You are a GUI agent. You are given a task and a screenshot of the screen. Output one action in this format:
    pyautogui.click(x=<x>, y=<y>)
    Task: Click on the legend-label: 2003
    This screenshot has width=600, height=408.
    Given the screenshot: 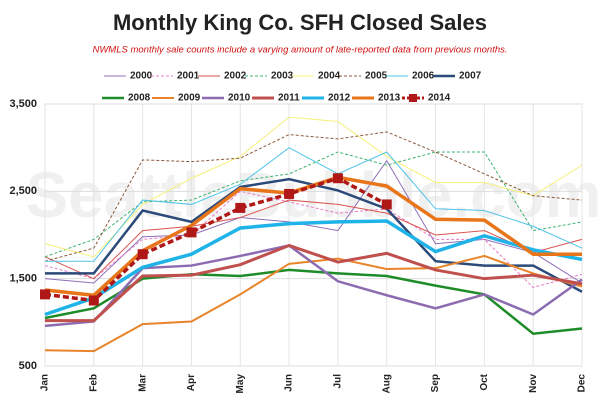 What is the action you would take?
    pyautogui.click(x=282, y=76)
    